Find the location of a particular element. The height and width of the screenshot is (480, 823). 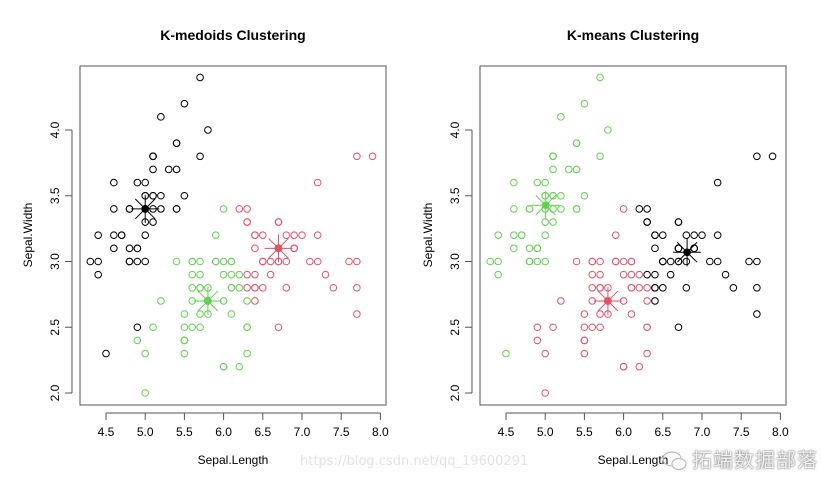

x-tick-label: 6.5 is located at coordinates (662, 432).